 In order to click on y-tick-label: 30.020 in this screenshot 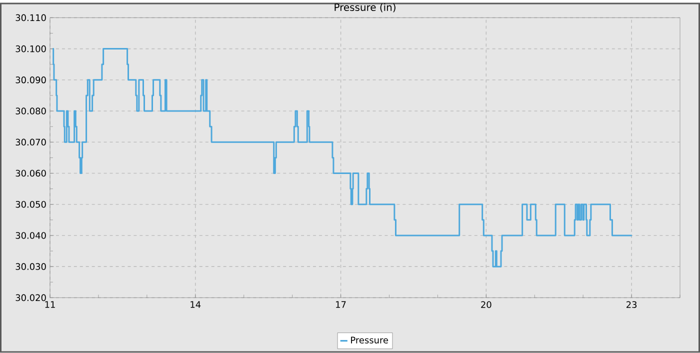, I will do `click(31, 298)`.